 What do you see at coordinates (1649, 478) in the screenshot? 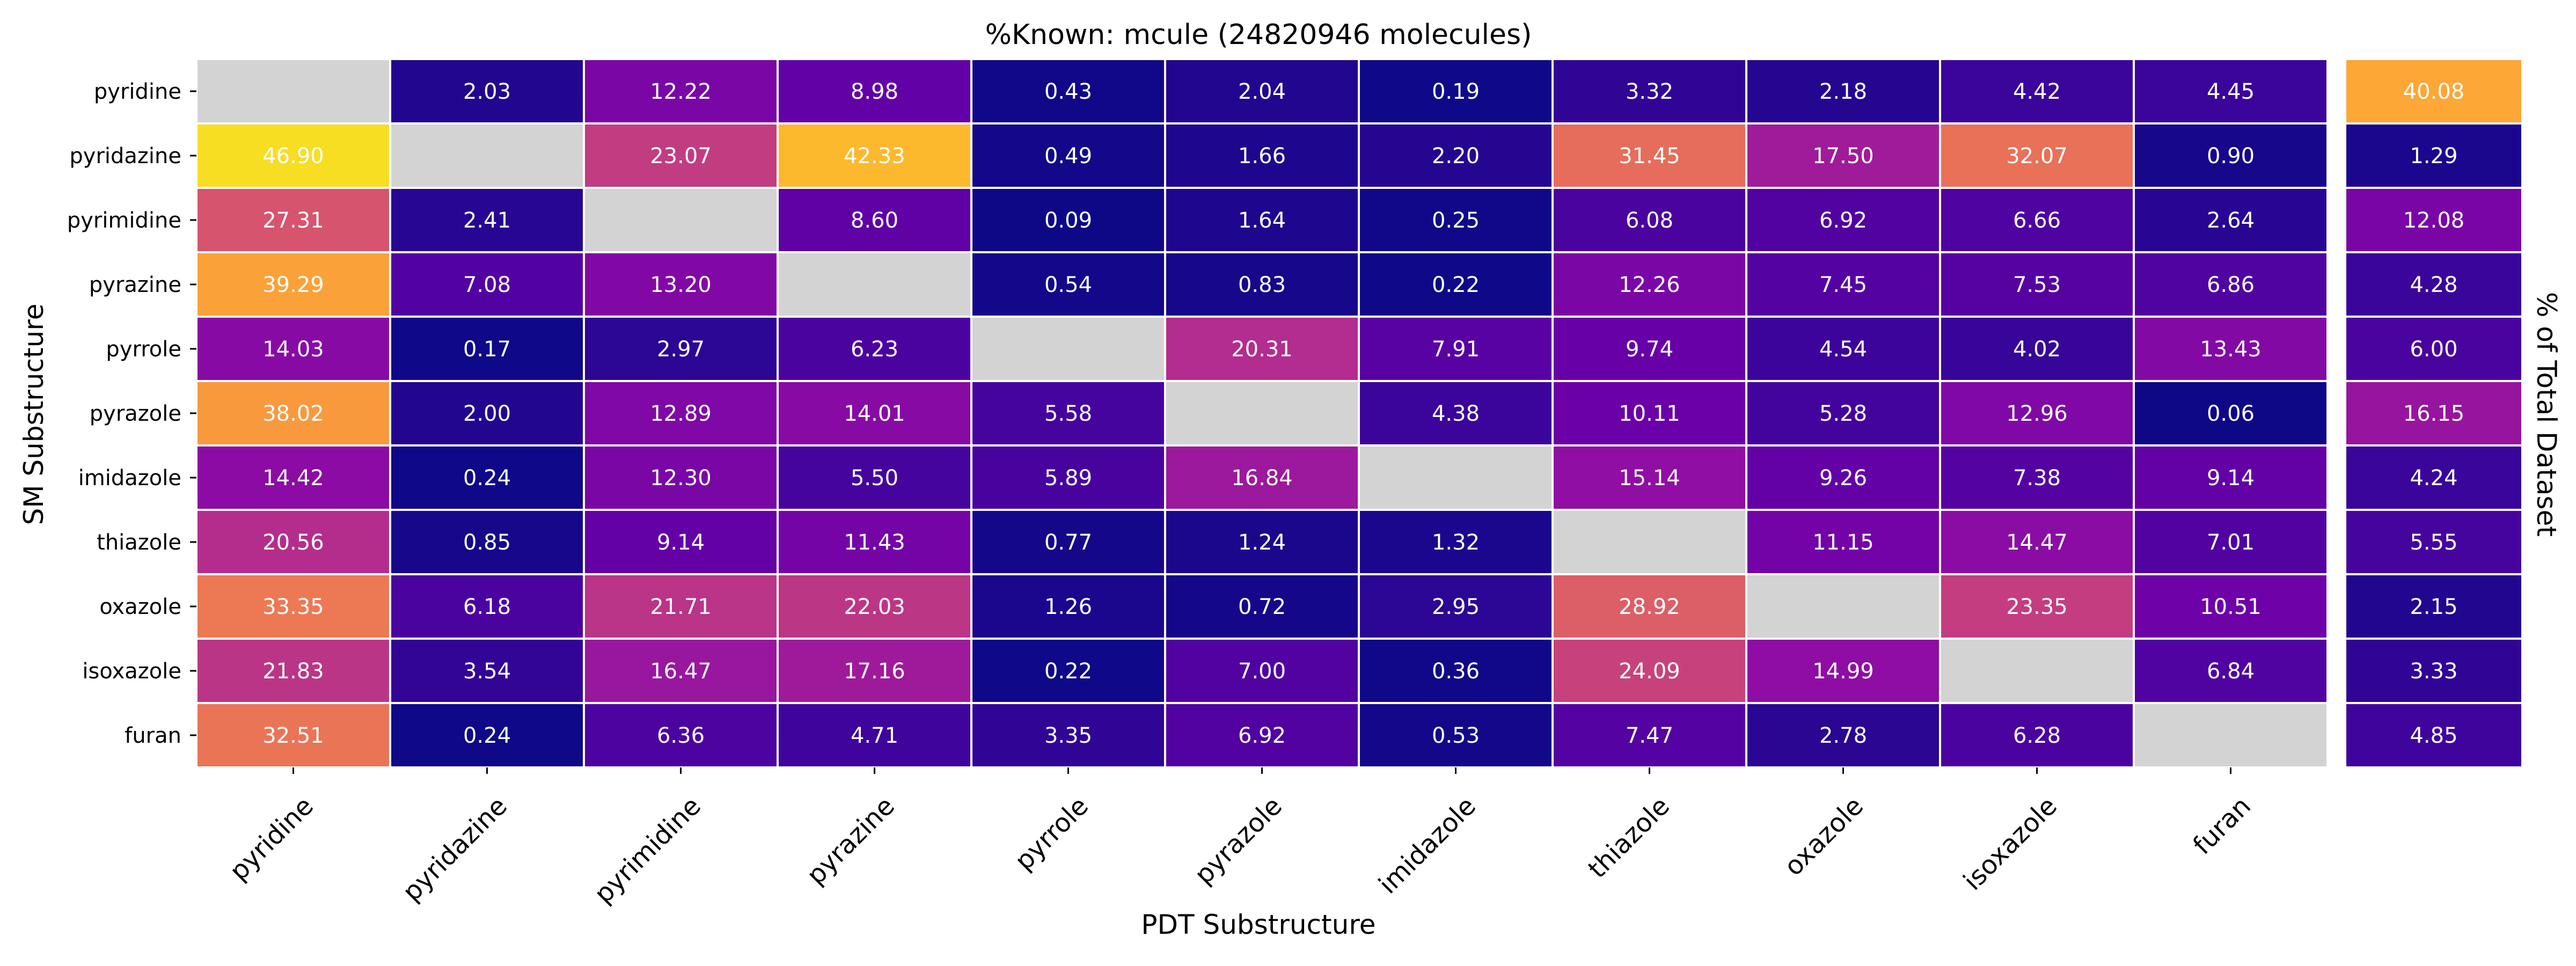
I see `cell-value-label: 15.14` at bounding box center [1649, 478].